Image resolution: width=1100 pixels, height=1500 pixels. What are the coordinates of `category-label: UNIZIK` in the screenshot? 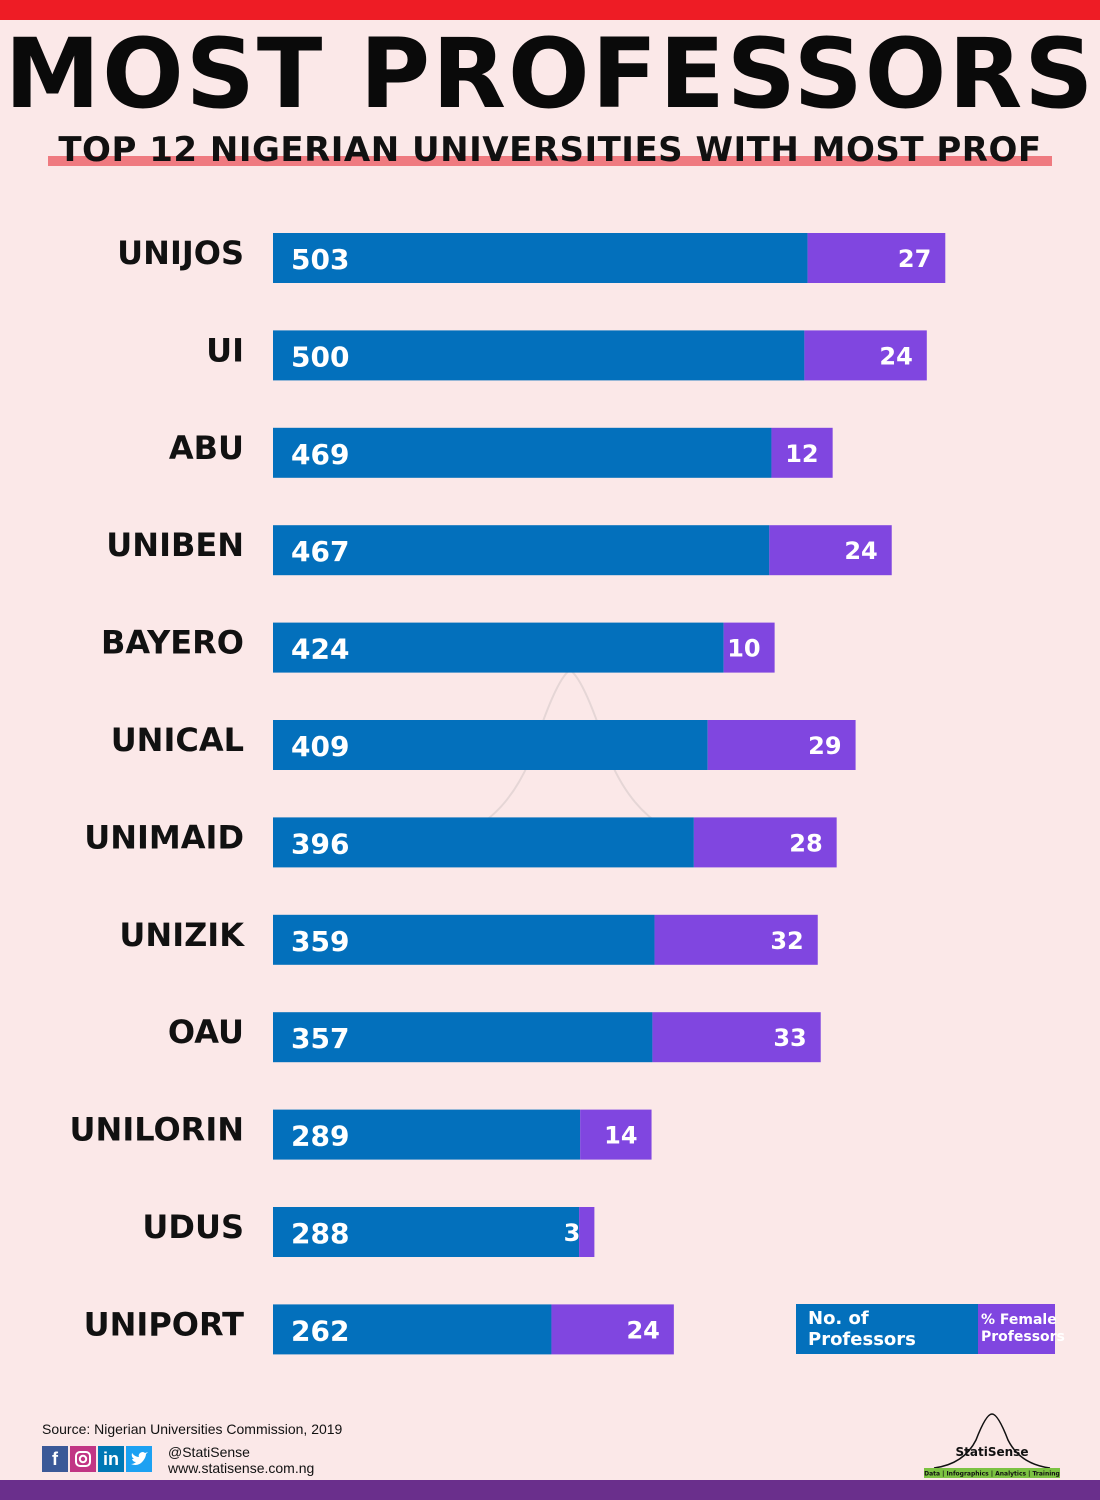 It's located at (182, 935).